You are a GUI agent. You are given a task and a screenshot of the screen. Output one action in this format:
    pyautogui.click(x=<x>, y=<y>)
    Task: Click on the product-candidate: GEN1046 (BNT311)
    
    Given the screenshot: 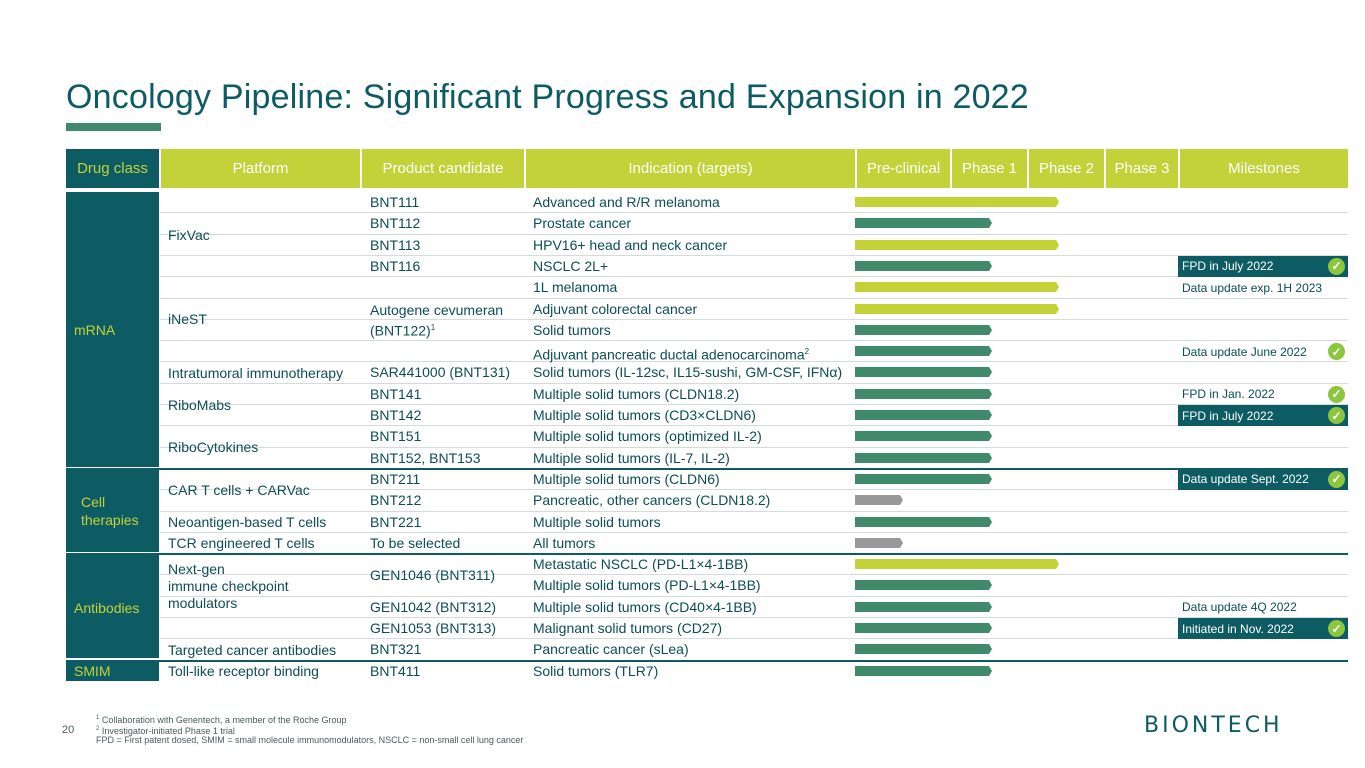 What is the action you would take?
    pyautogui.click(x=433, y=574)
    